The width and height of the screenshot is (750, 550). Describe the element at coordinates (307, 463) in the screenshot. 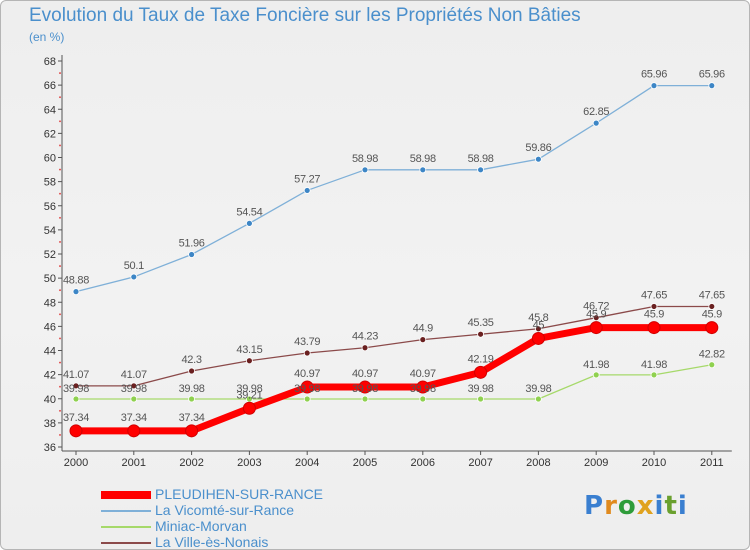

I see `x-tick-label: 2004` at that location.